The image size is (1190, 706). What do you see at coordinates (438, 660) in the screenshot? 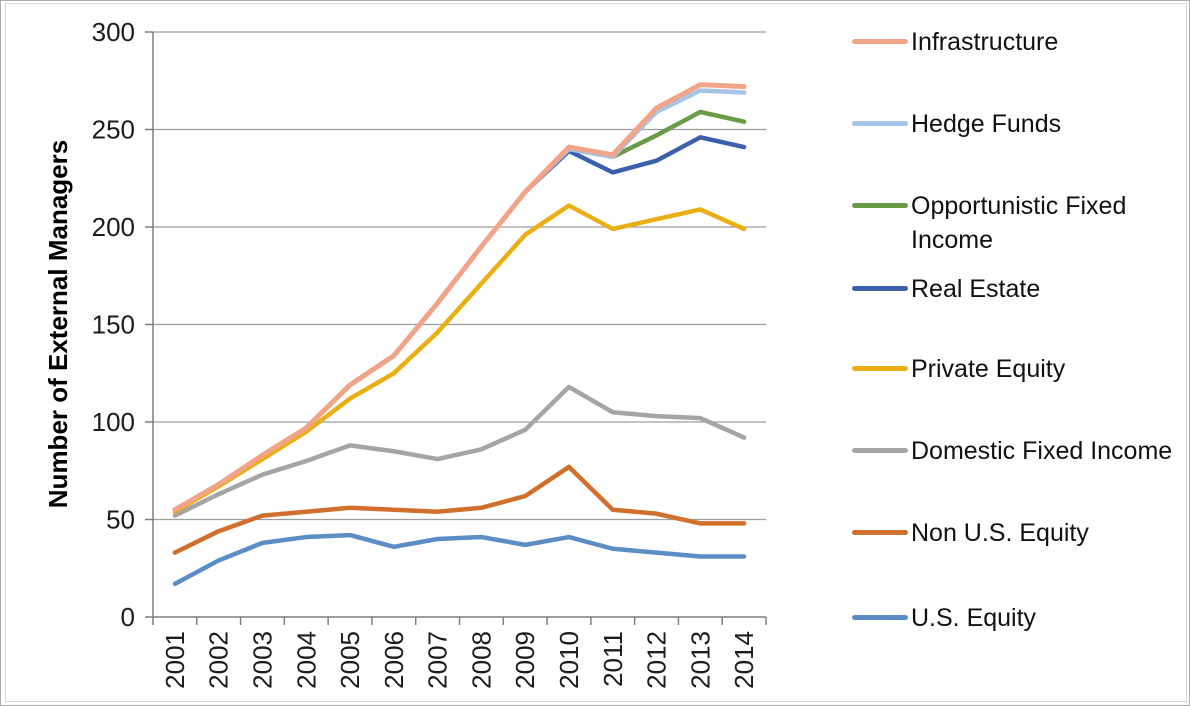
I see `x-tick-label-2007: 2007` at bounding box center [438, 660].